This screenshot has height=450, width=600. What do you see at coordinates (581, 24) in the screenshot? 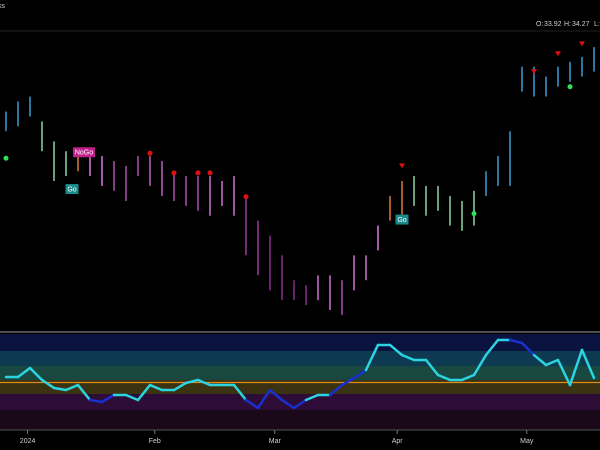
I see `high-value: 34.27` at bounding box center [581, 24].